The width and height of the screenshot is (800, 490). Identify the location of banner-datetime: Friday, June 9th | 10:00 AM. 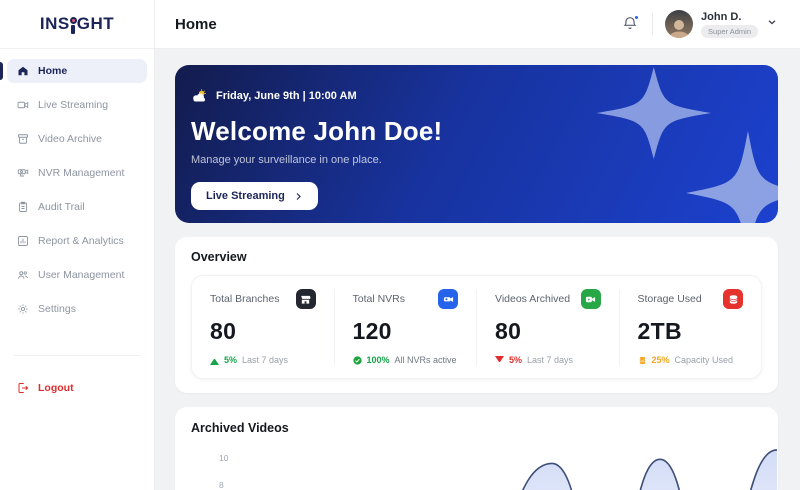
(286, 96).